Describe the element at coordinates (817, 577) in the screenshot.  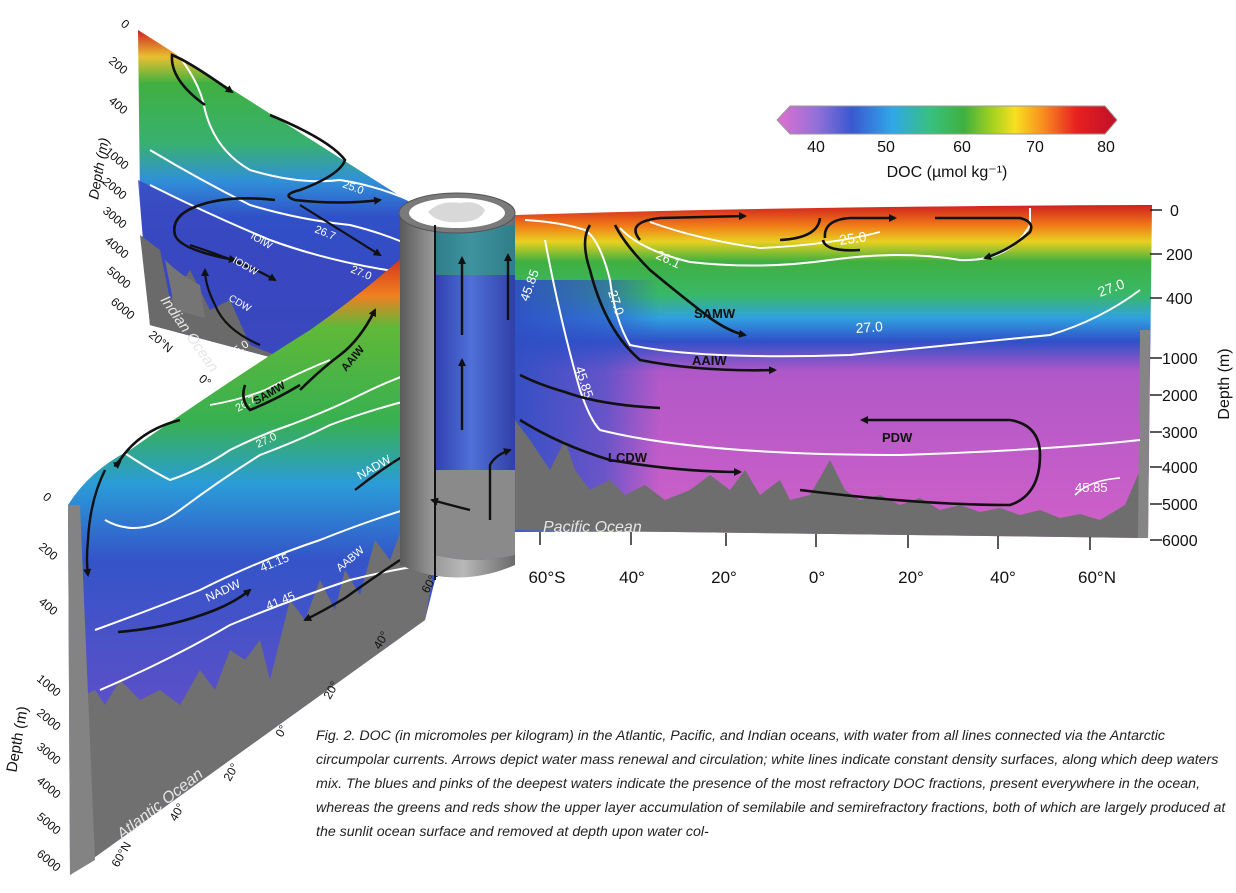
I see `pacific-lat-tick: 0°` at that location.